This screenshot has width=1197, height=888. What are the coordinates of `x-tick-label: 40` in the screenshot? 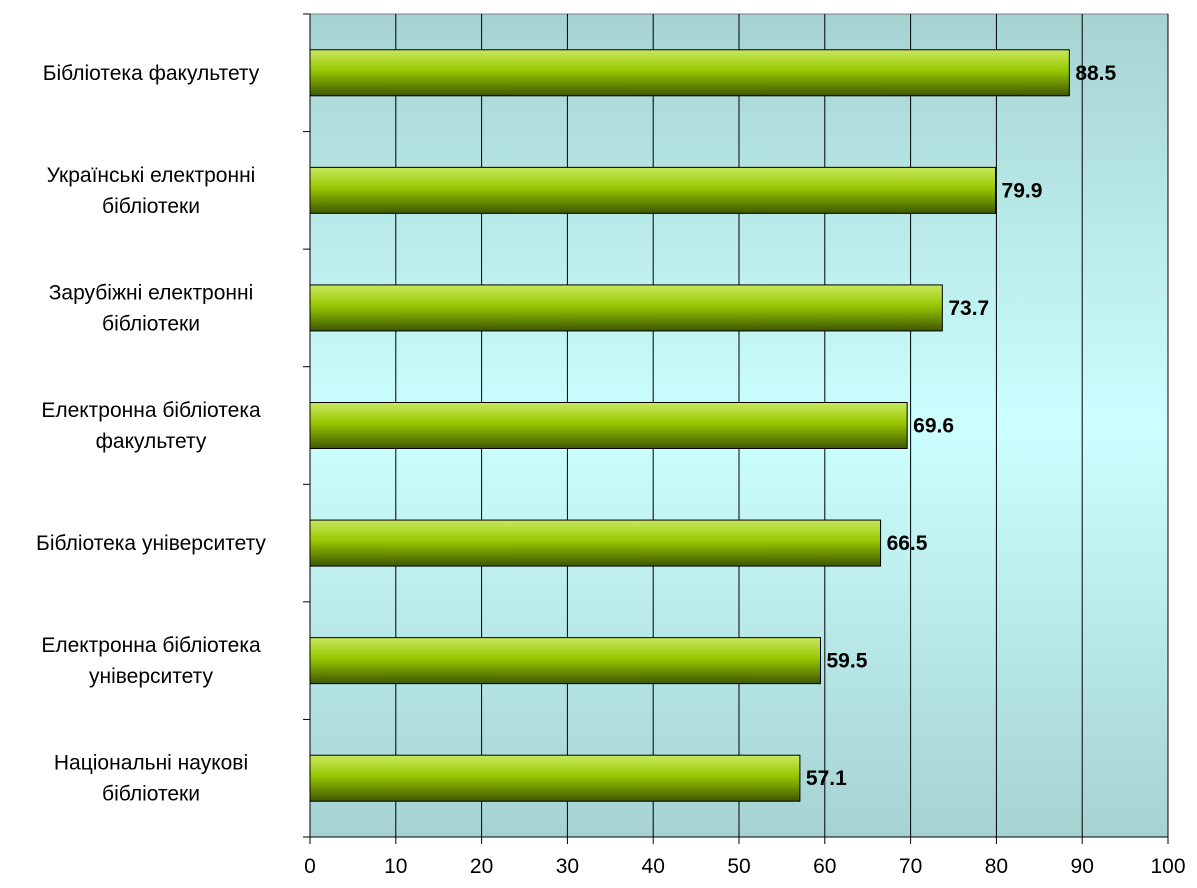 It's located at (653, 866).